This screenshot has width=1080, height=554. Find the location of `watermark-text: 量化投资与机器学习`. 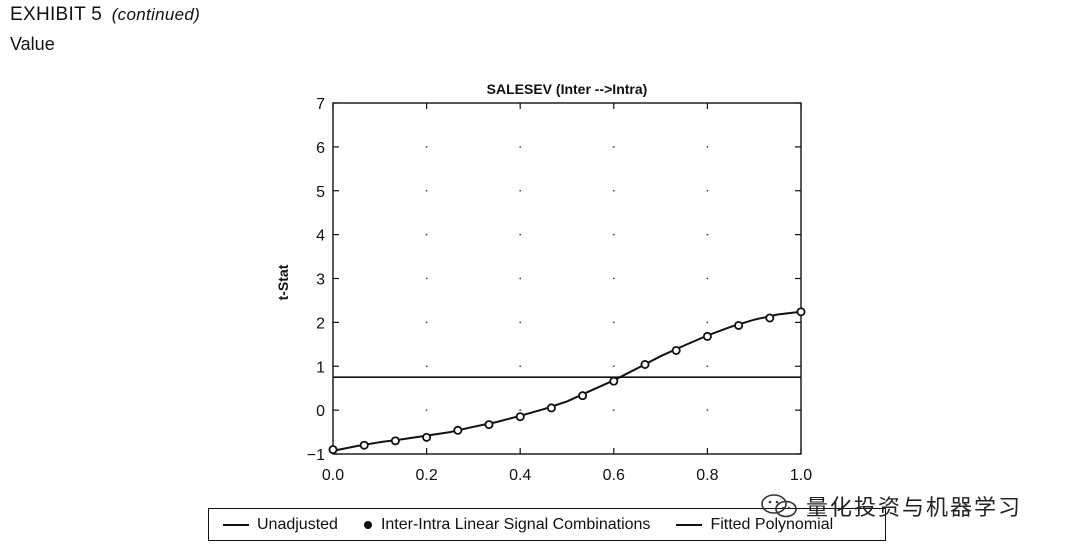

watermark-text: 量化投资与机器学习 is located at coordinates (914, 507).